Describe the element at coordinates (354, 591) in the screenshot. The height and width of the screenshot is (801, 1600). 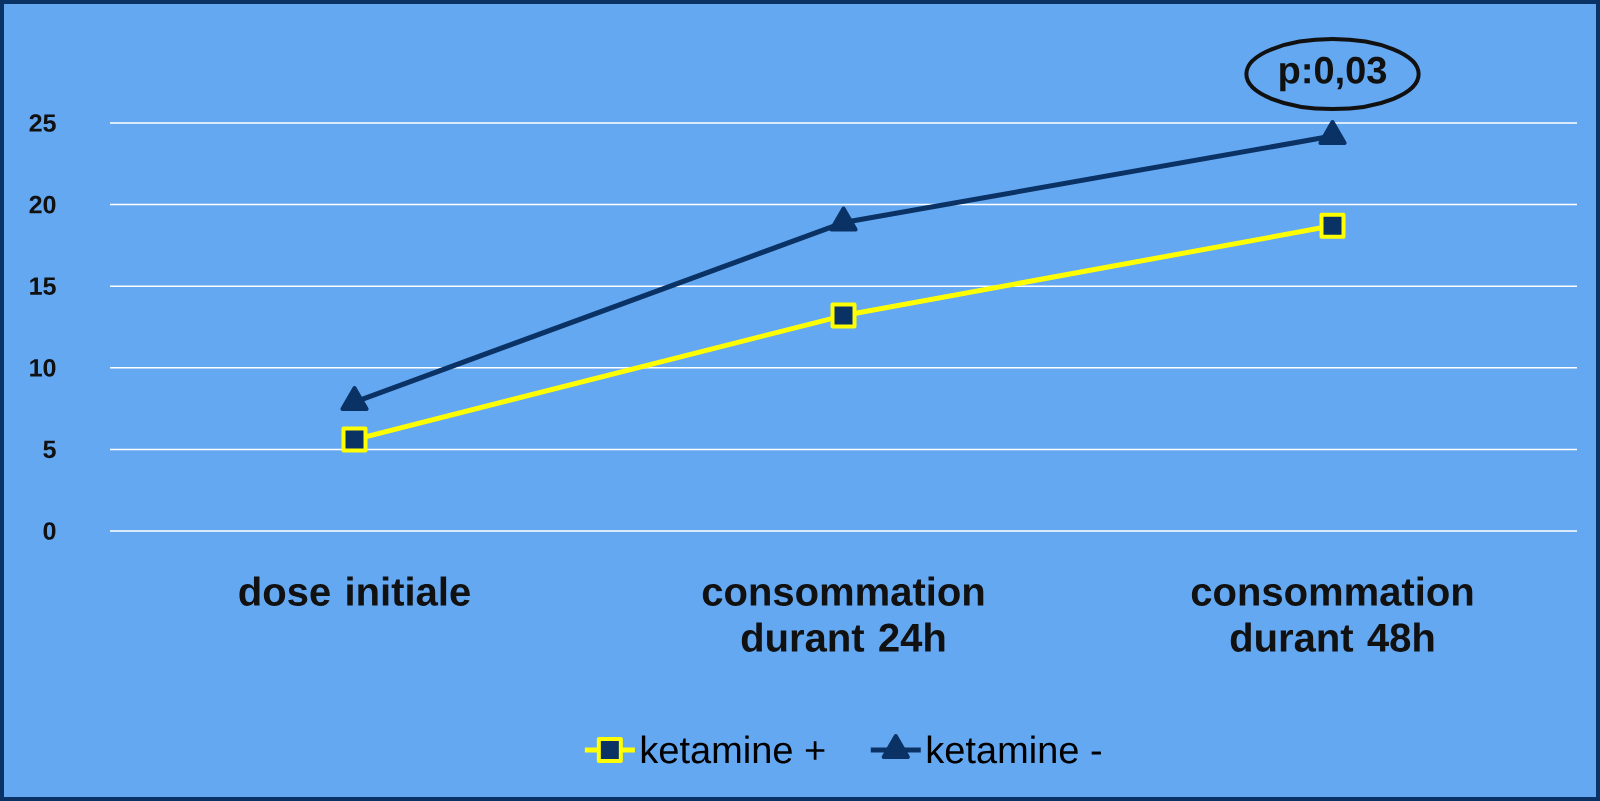
I see `x-tick-label: dose initiale` at that location.